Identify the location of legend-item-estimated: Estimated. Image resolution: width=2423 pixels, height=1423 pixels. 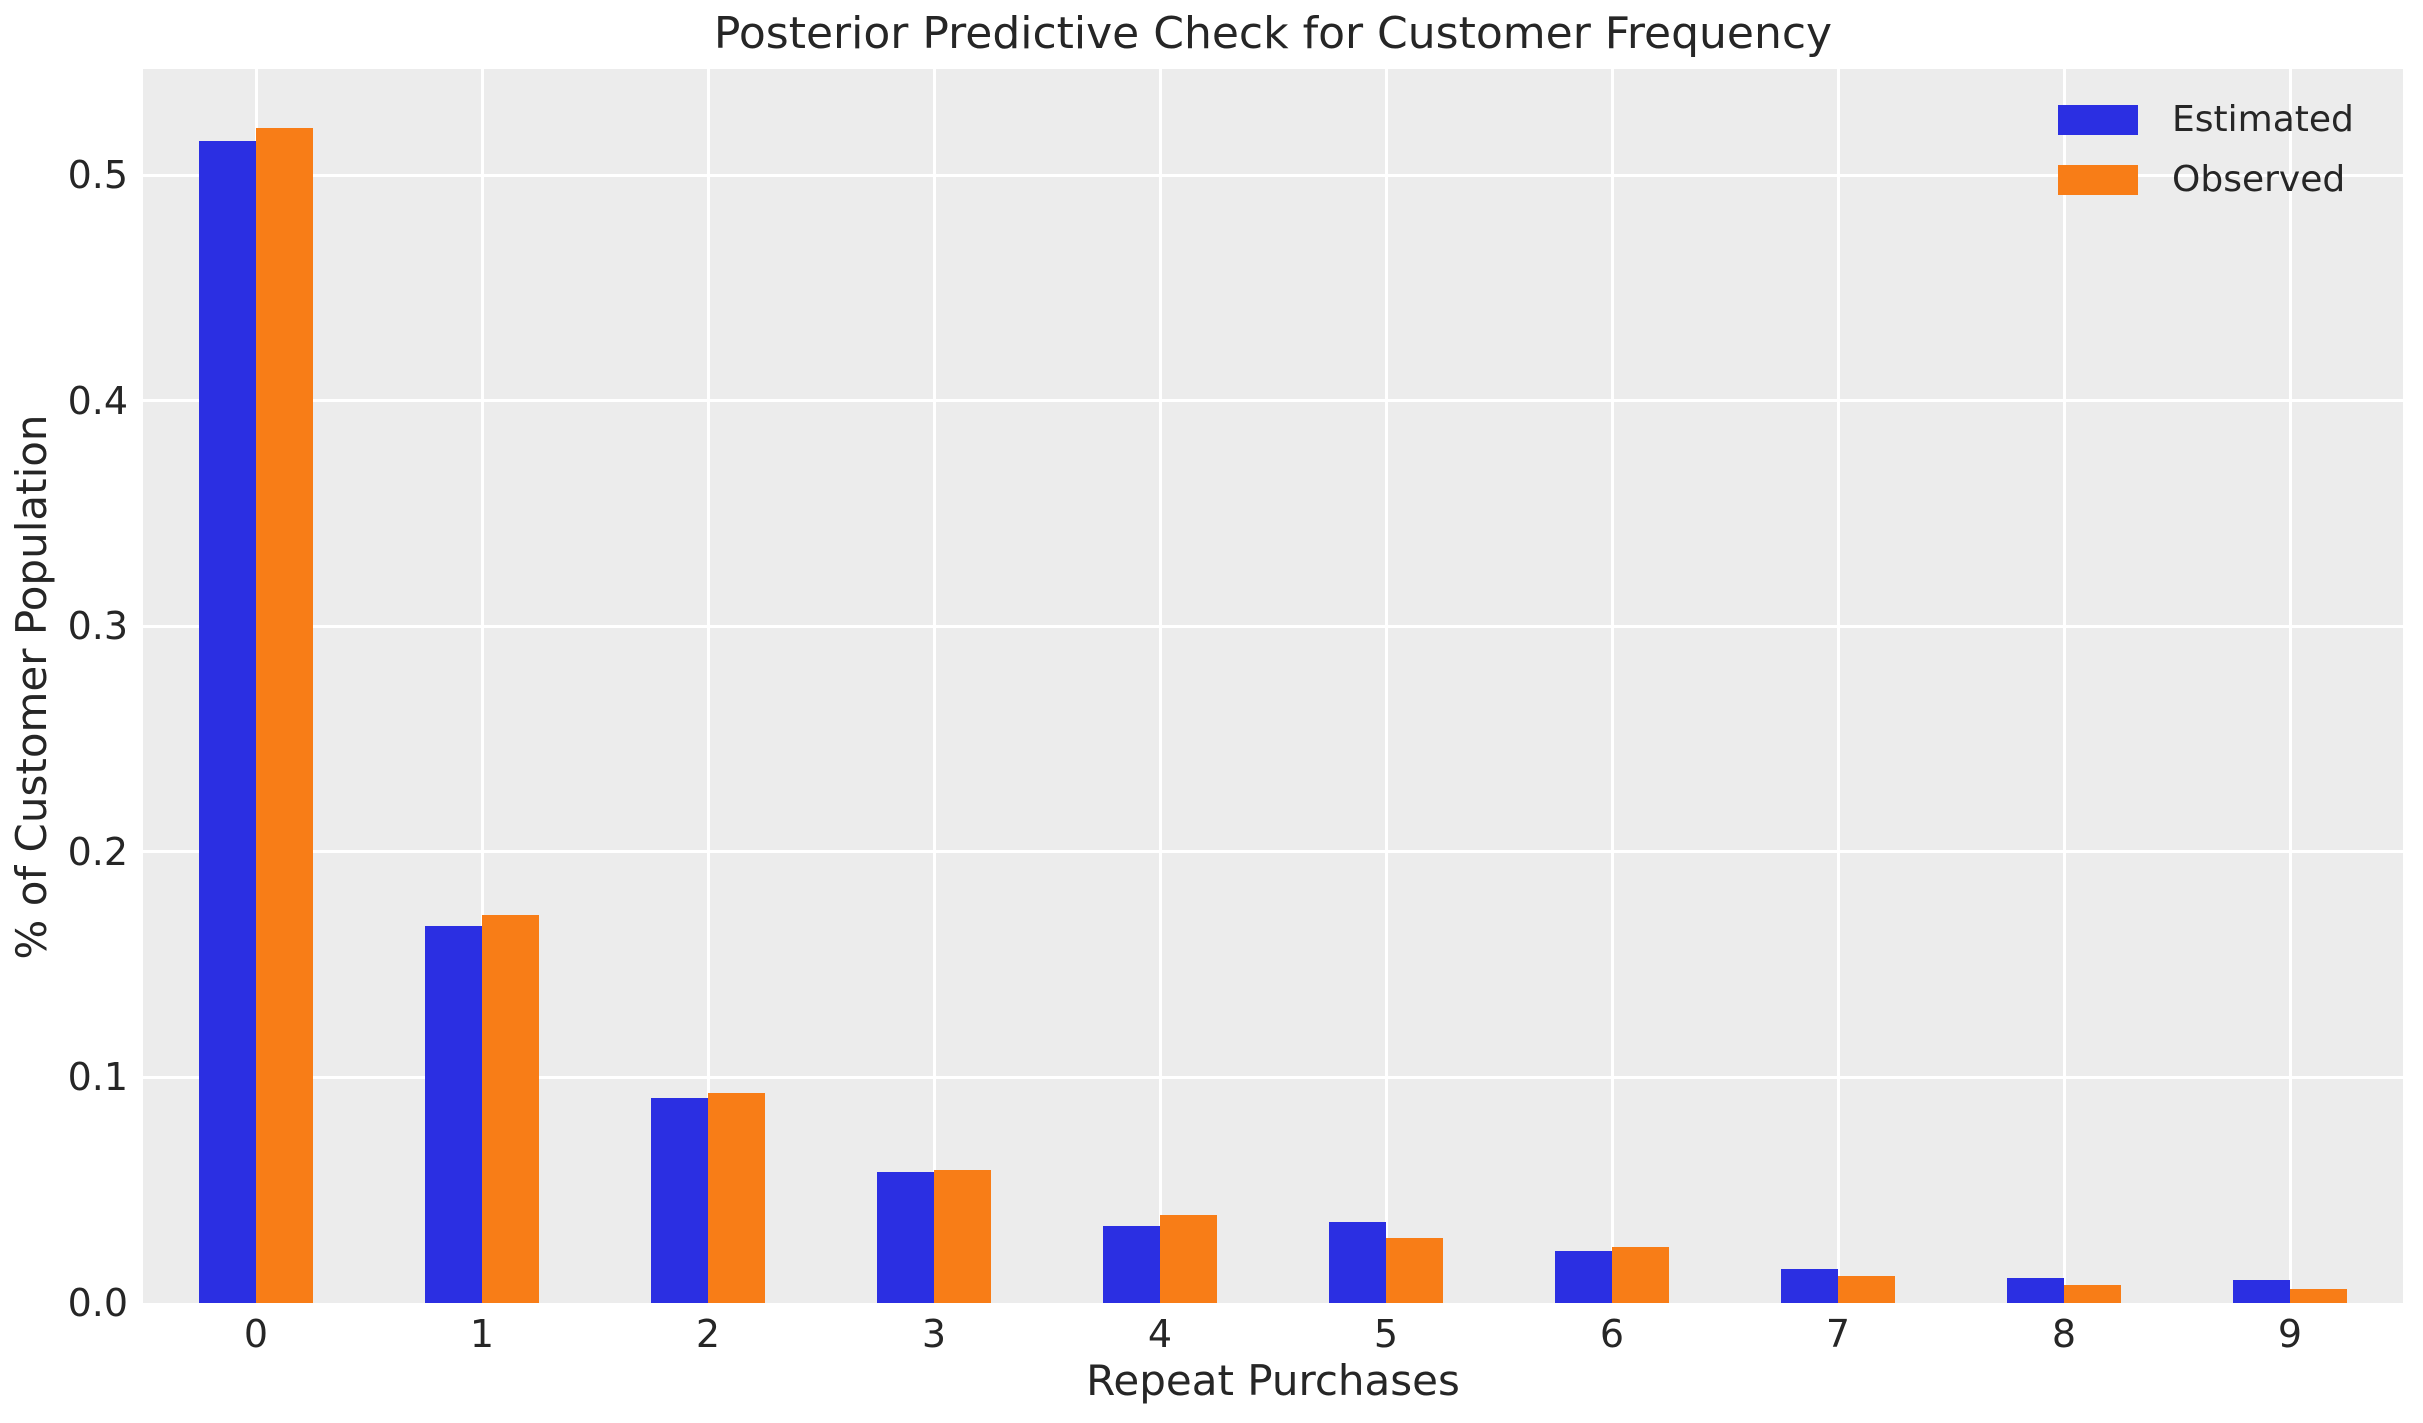
(2206, 120).